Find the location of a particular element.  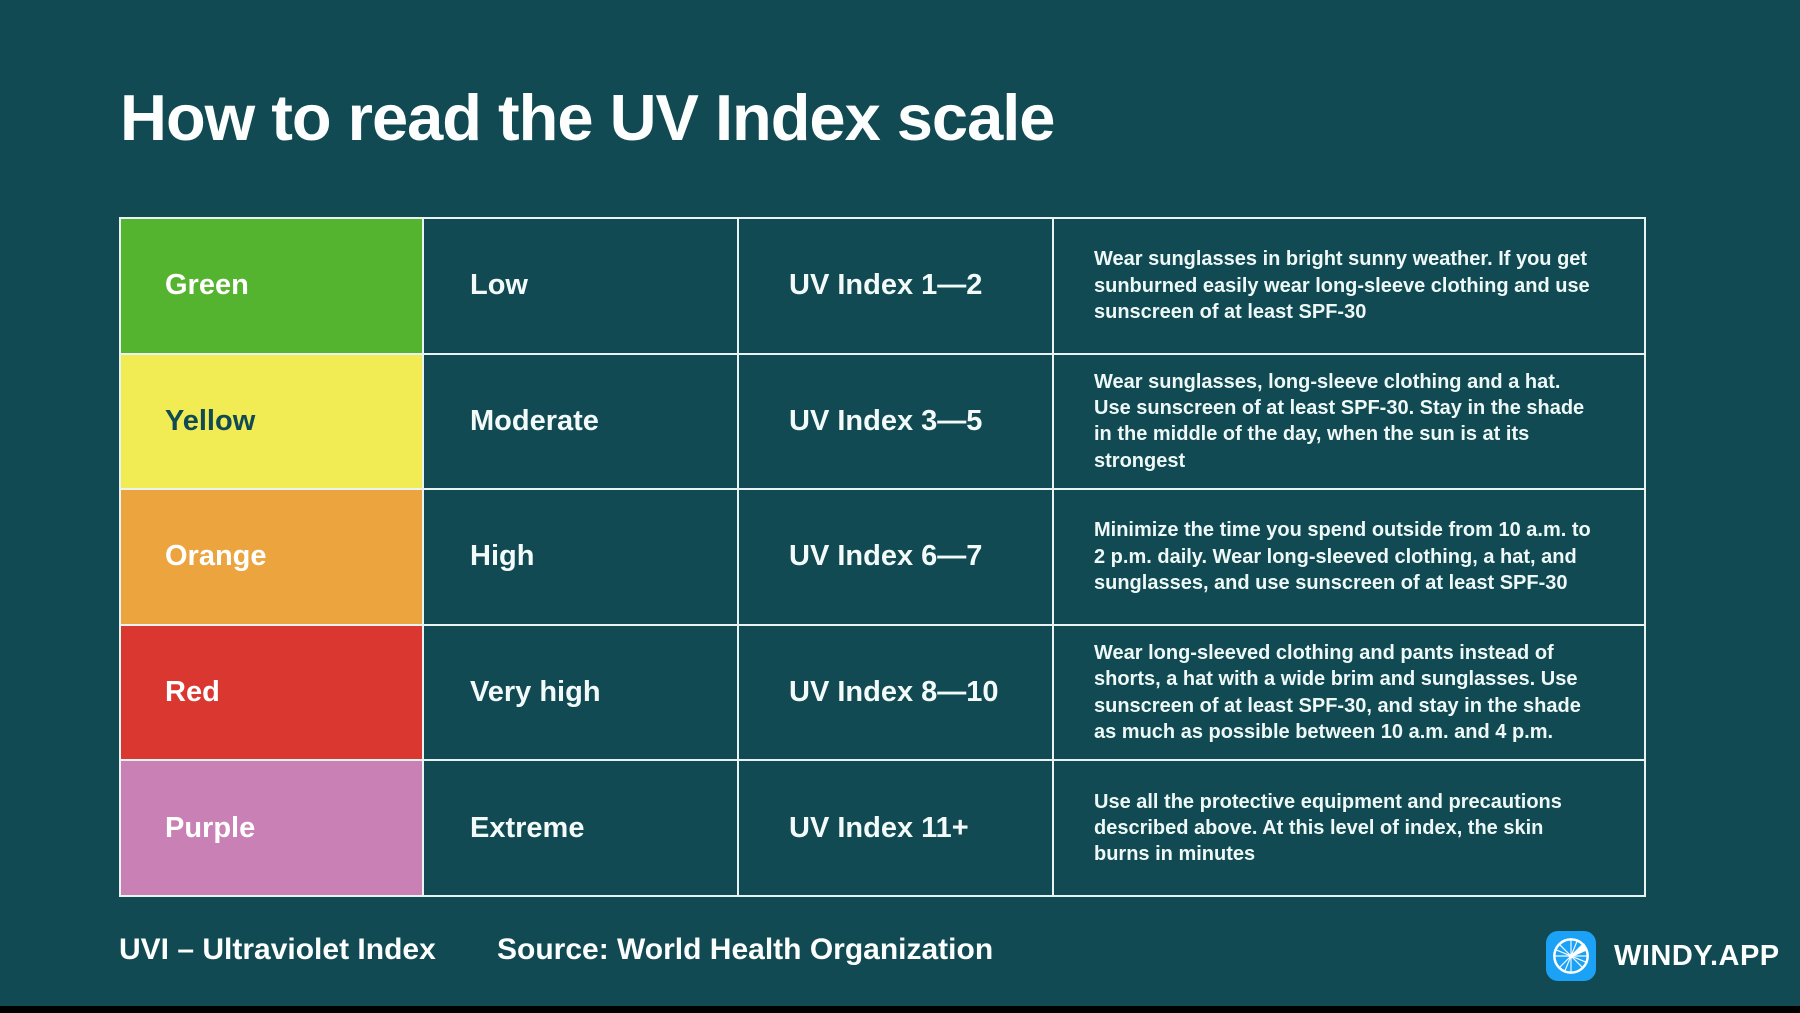

color-name-label: Red is located at coordinates (192, 692).